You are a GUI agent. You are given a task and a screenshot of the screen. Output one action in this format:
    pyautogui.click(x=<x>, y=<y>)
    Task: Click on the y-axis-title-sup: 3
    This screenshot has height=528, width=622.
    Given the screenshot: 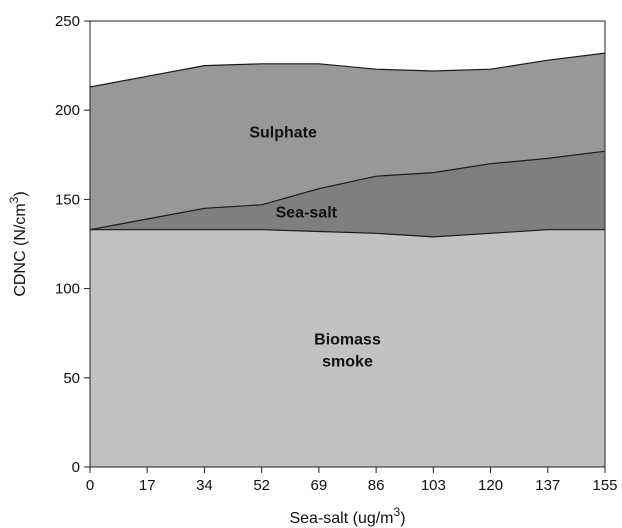 What is the action you would take?
    pyautogui.click(x=14, y=199)
    